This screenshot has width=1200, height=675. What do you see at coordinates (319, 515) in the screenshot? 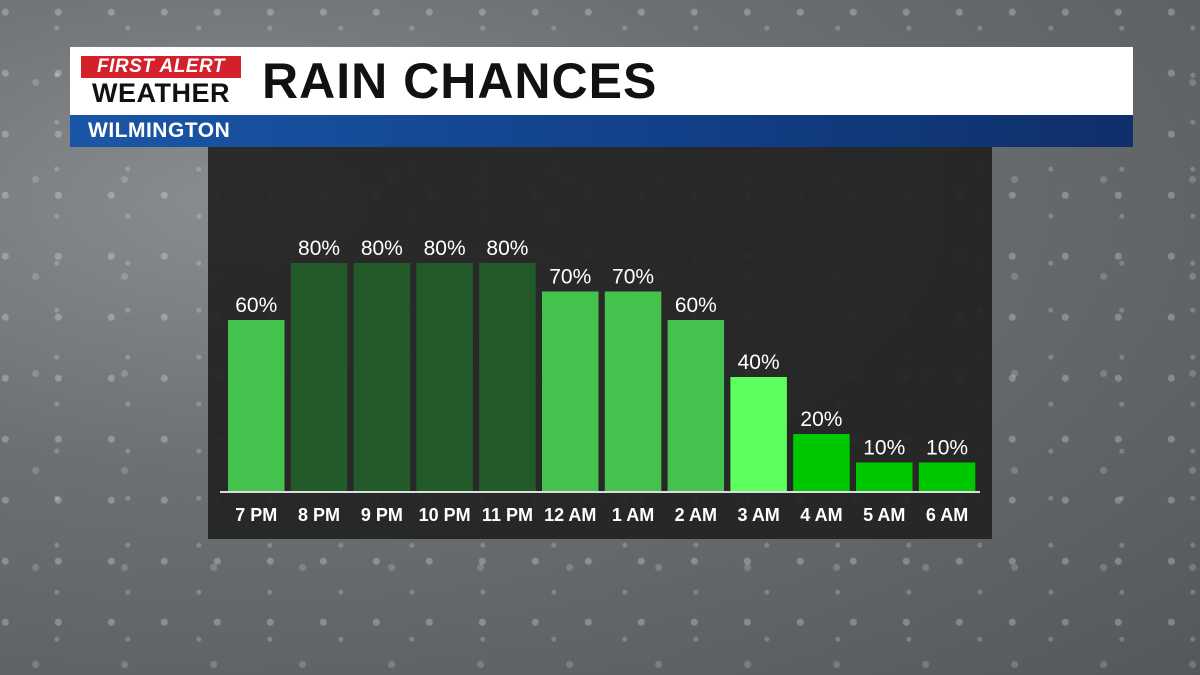
I see `x-tick-label: 8 PM` at bounding box center [319, 515].